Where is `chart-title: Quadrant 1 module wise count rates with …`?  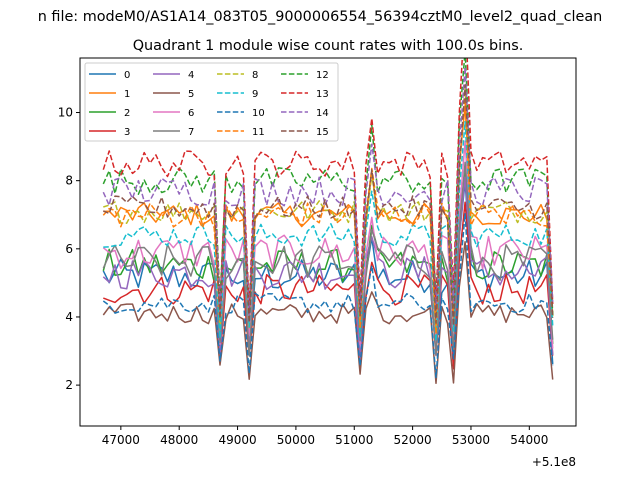 chart-title: Quadrant 1 module wise count rates with … is located at coordinates (328, 46).